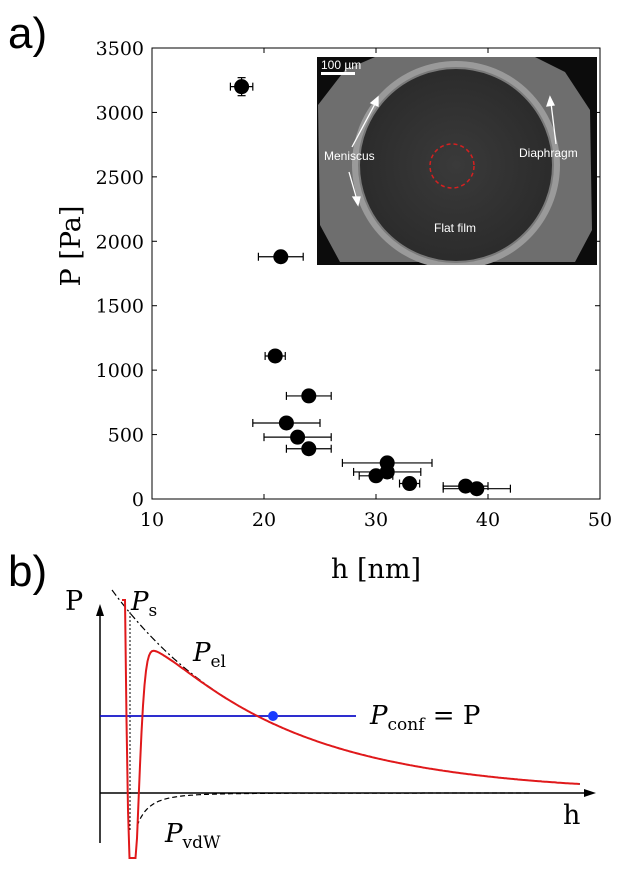 This screenshot has height=879, width=618. I want to click on pconf-label: Pconf = P, so click(424, 718).